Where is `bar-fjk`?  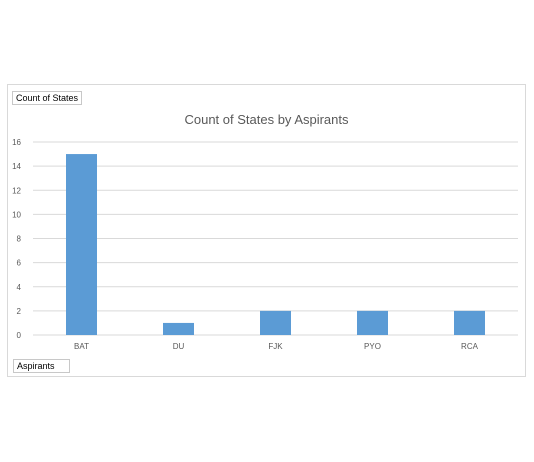
bar-fjk is located at coordinates (275, 322).